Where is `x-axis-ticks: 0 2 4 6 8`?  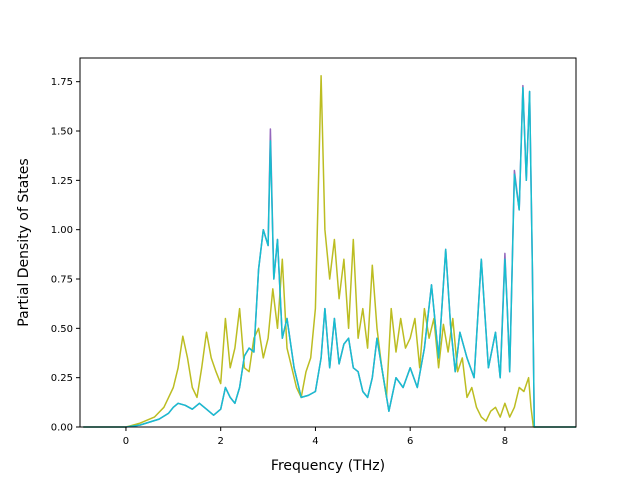
x-axis-ticks: 0 2 4 6 8 is located at coordinates (315, 437).